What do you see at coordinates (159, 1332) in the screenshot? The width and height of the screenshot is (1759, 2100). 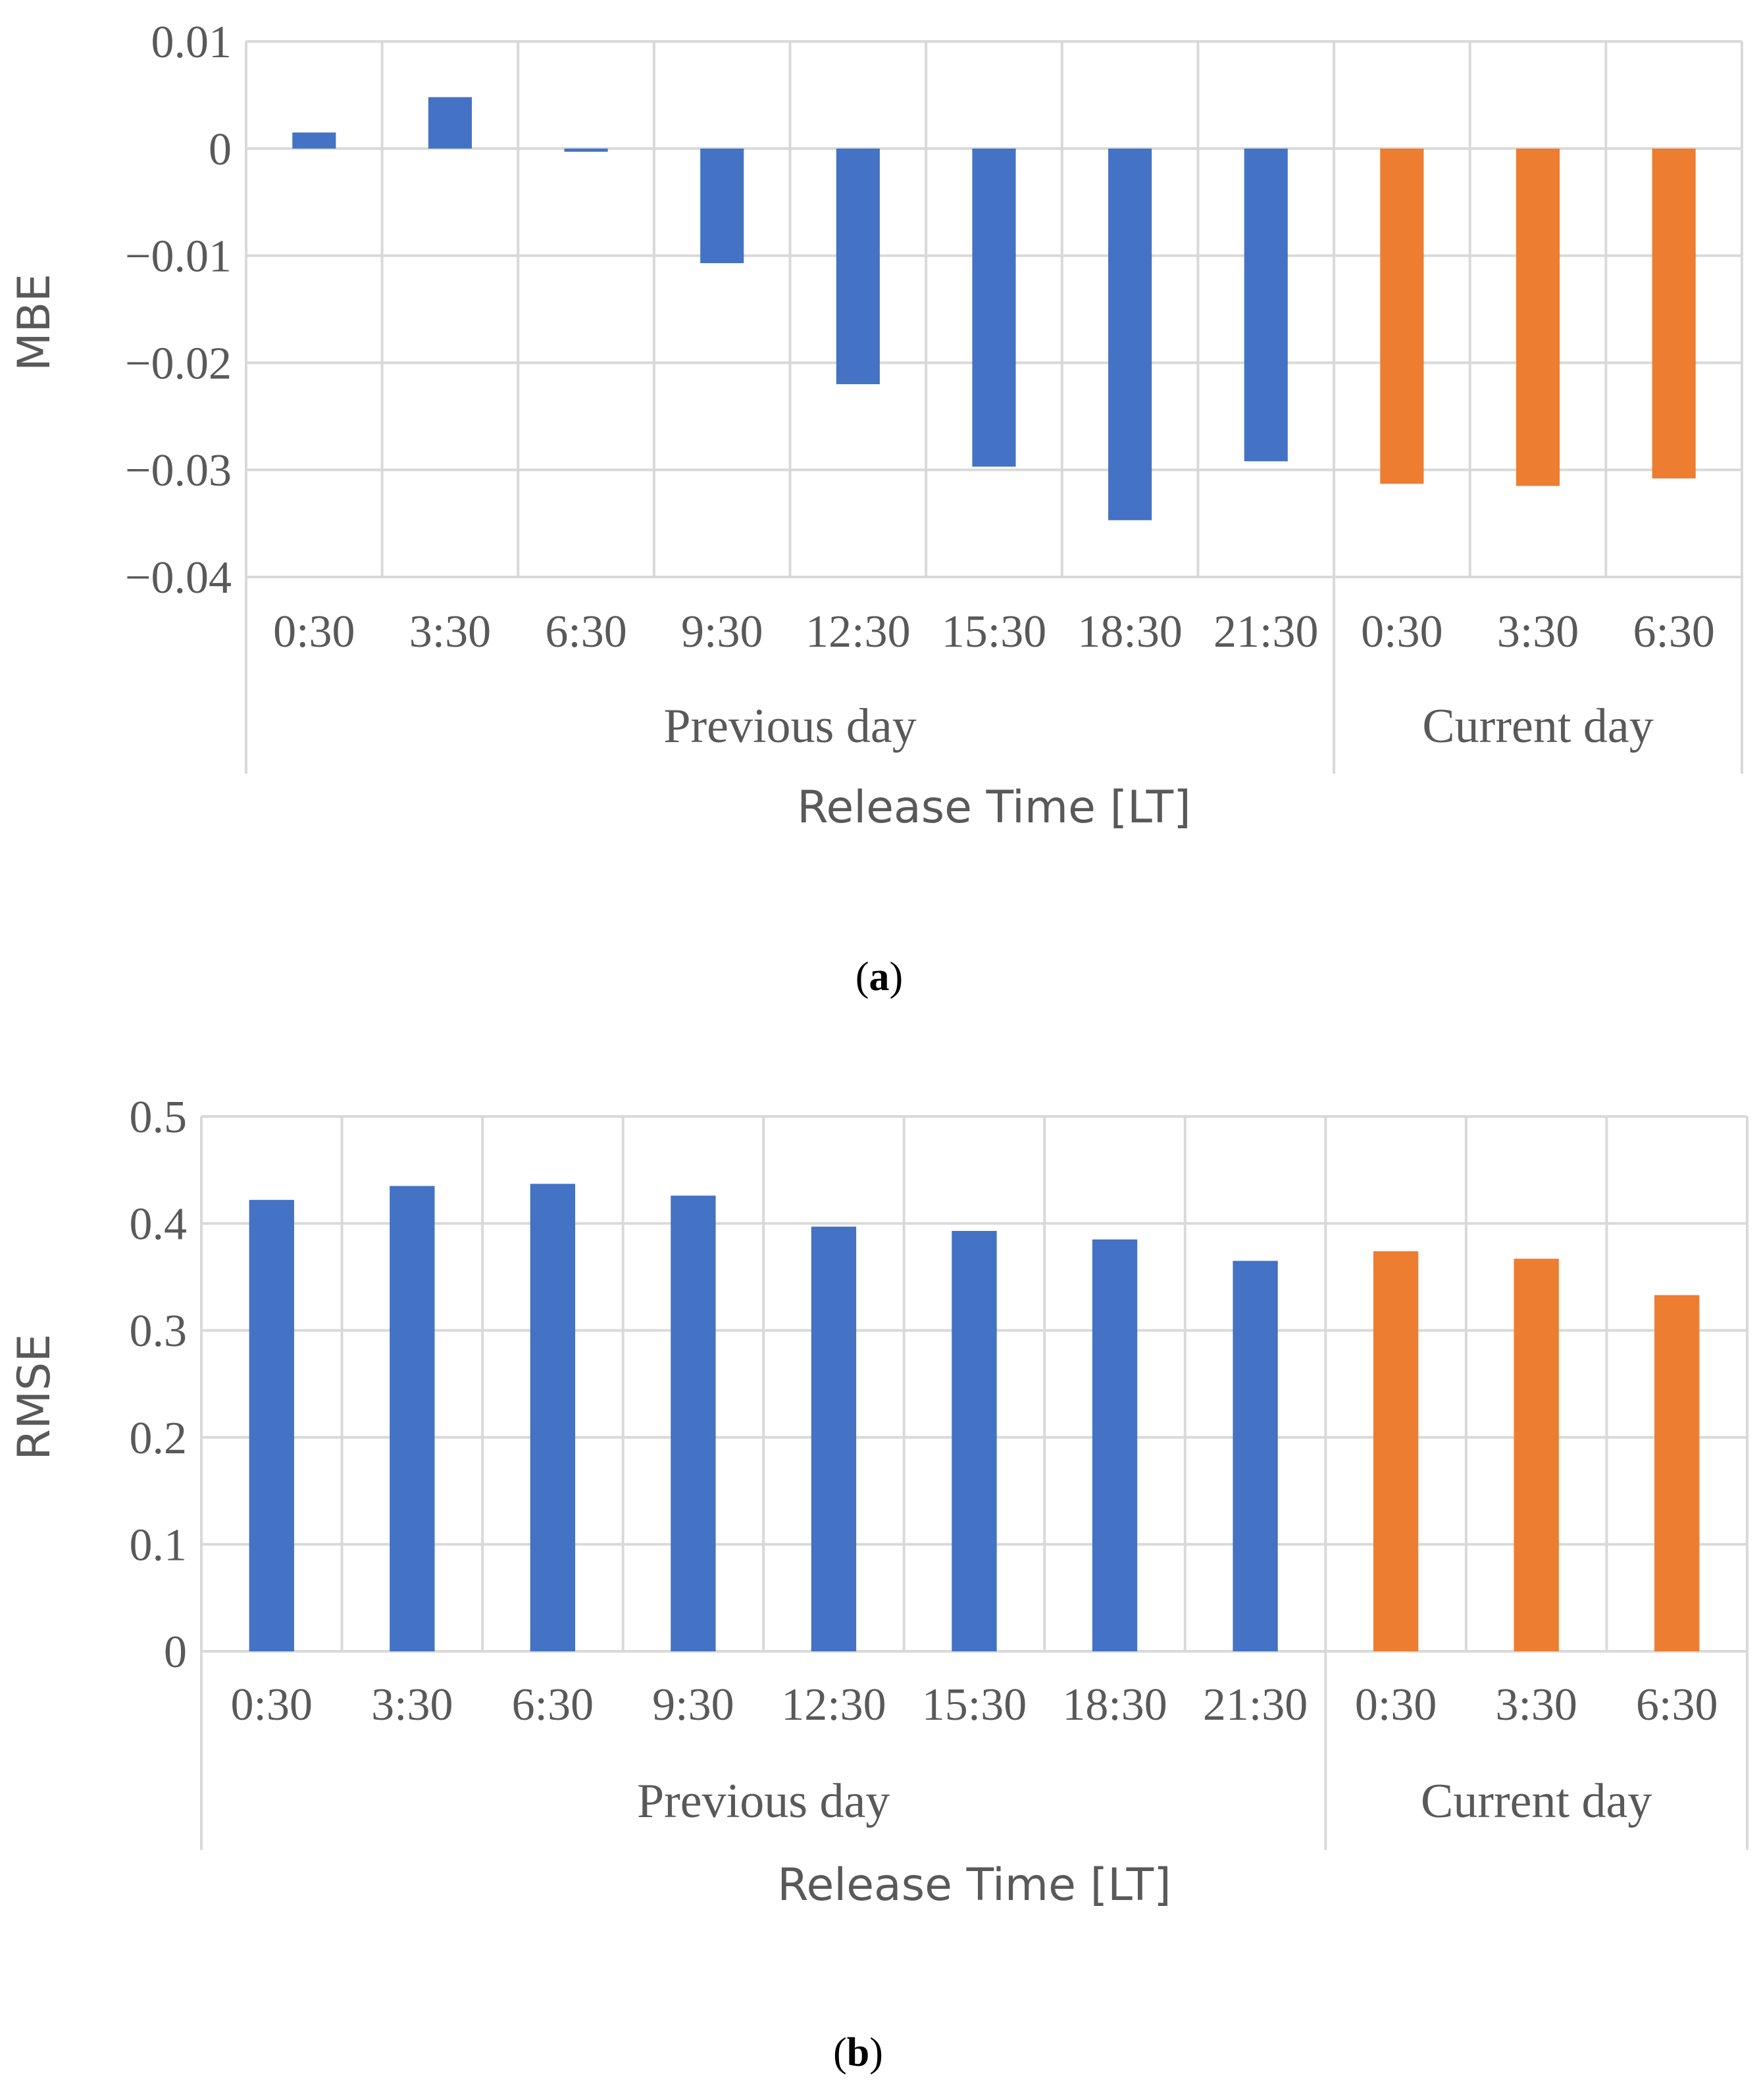 I see `y-tick-label: 0.3` at bounding box center [159, 1332].